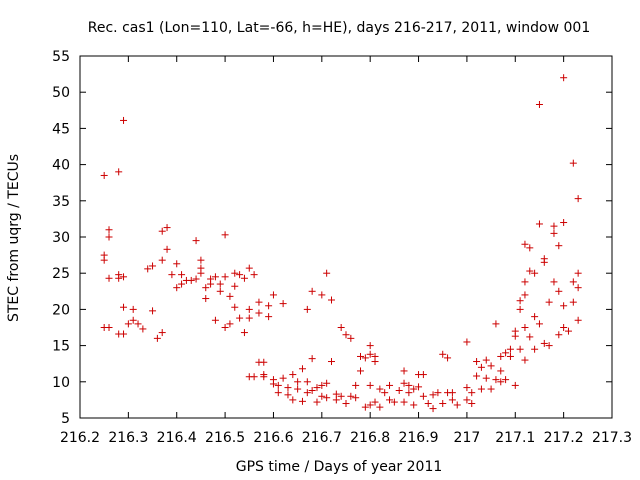  Describe the element at coordinates (467, 438) in the screenshot. I see `x-tick-label: 217` at that location.